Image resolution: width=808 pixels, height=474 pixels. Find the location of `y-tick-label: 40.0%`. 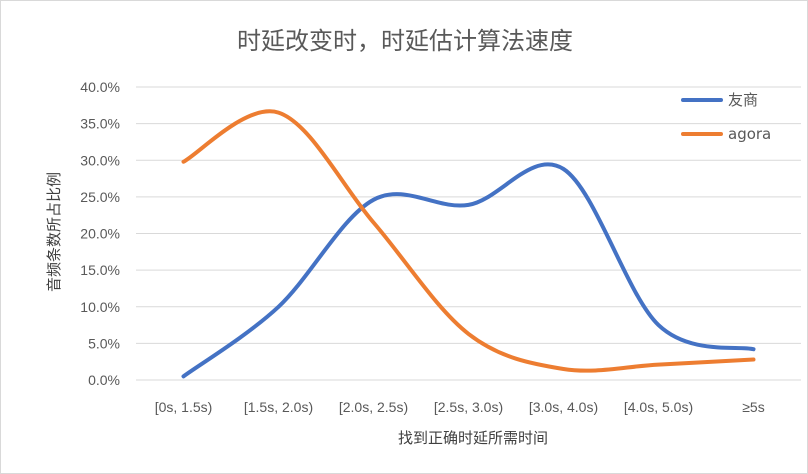

y-tick-label: 40.0% is located at coordinates (100, 87).